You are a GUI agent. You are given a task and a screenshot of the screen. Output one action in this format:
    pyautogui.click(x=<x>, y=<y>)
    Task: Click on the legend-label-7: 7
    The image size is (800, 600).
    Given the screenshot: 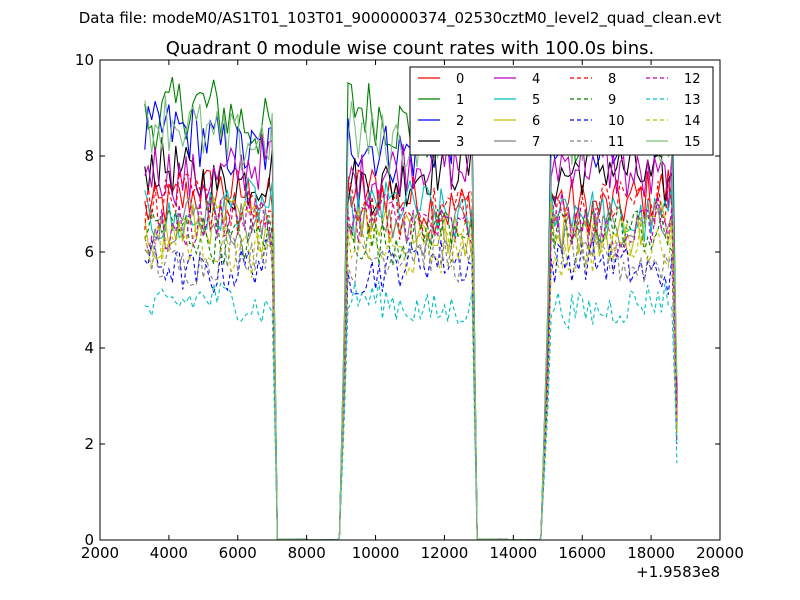 What is the action you would take?
    pyautogui.click(x=536, y=142)
    